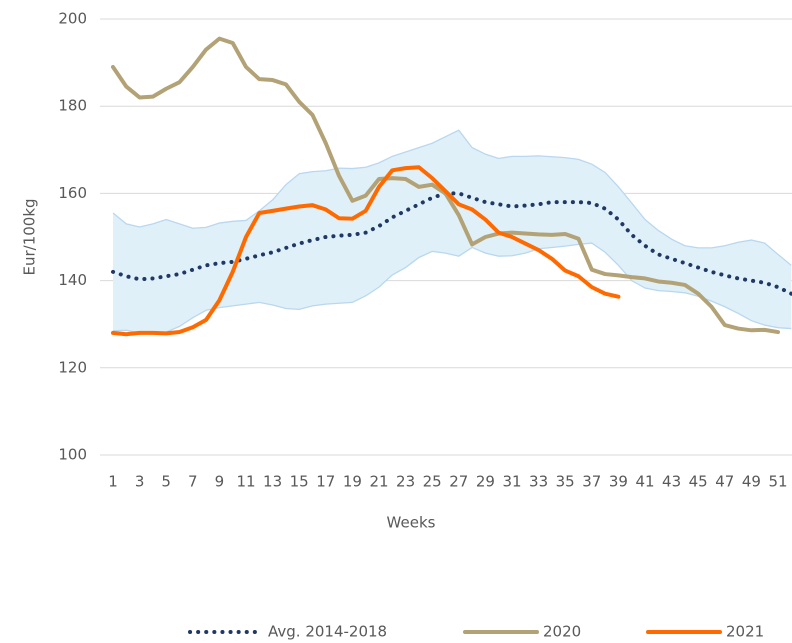 This screenshot has width=792, height=643. Describe the element at coordinates (565, 482) in the screenshot. I see `x-tick-label: 35` at that location.